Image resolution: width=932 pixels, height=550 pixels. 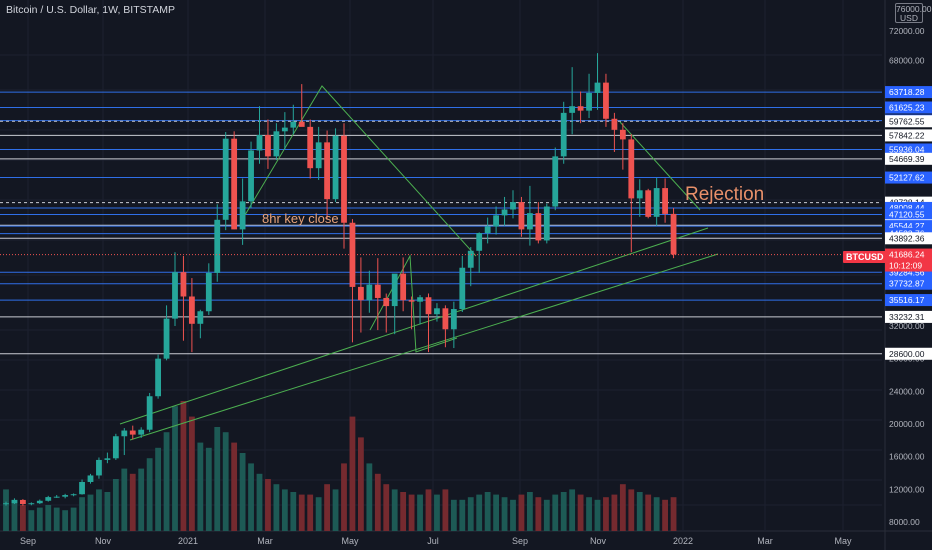 What do you see at coordinates (660, 166) in the screenshot?
I see `trendline-resistance` at bounding box center [660, 166].